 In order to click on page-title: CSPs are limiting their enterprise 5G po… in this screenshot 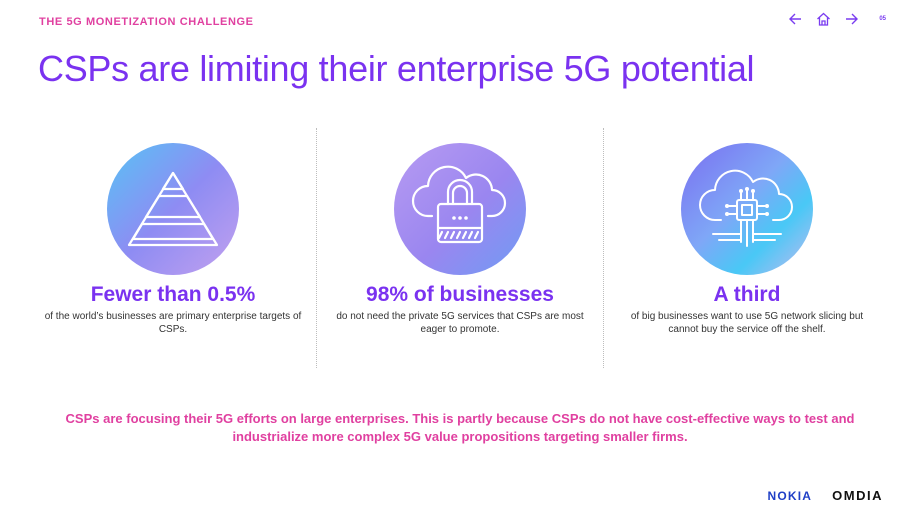, I will do `click(396, 68)`.